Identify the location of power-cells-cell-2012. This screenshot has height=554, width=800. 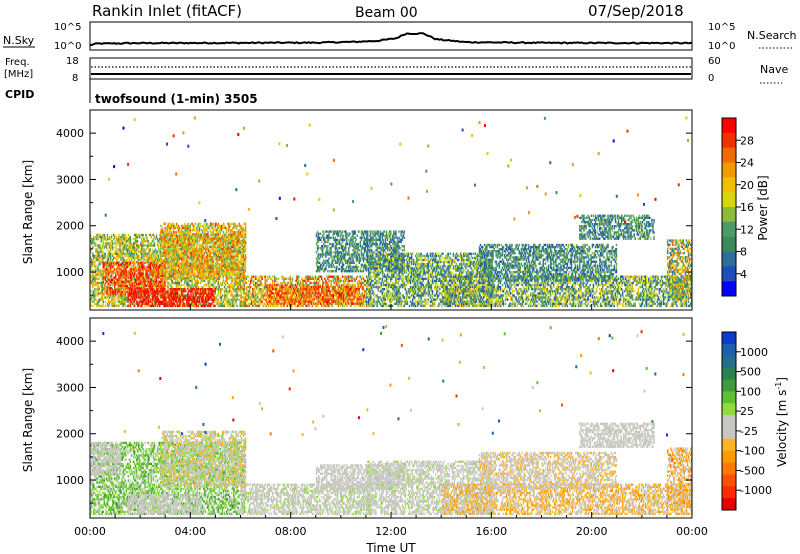
(197, 266).